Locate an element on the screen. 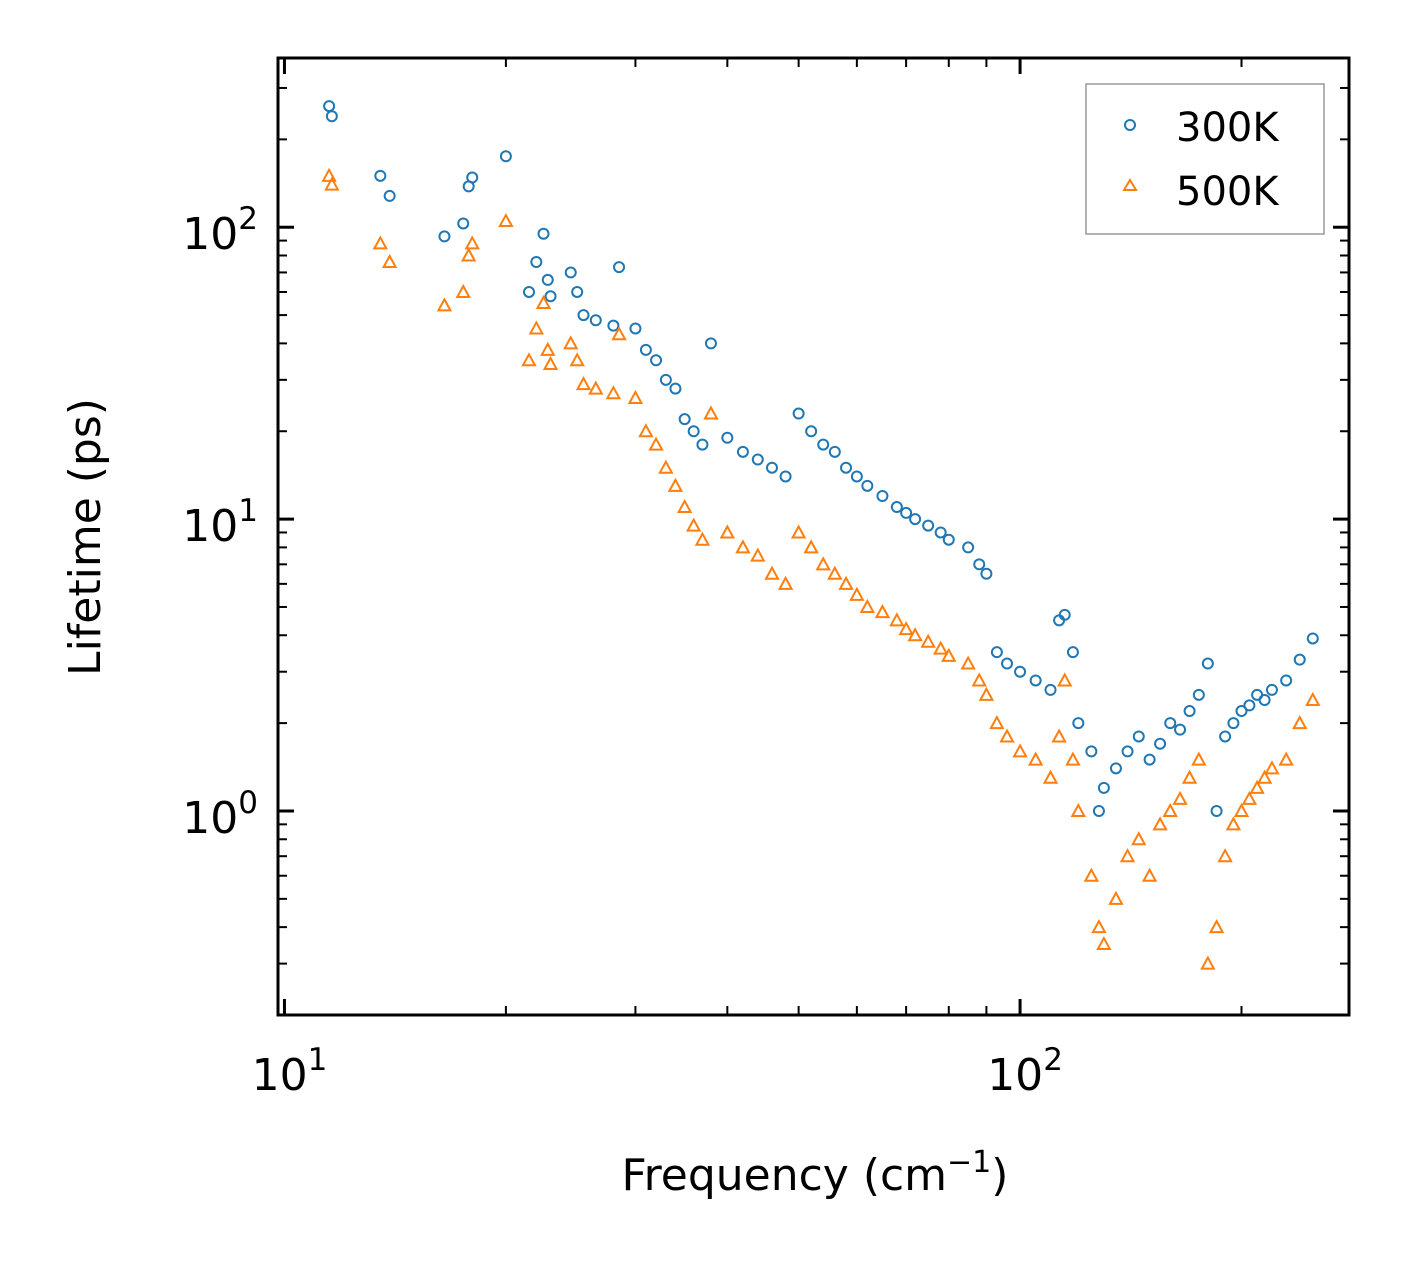 This screenshot has width=1408, height=1265. legend-marker-500k is located at coordinates (1130, 184).